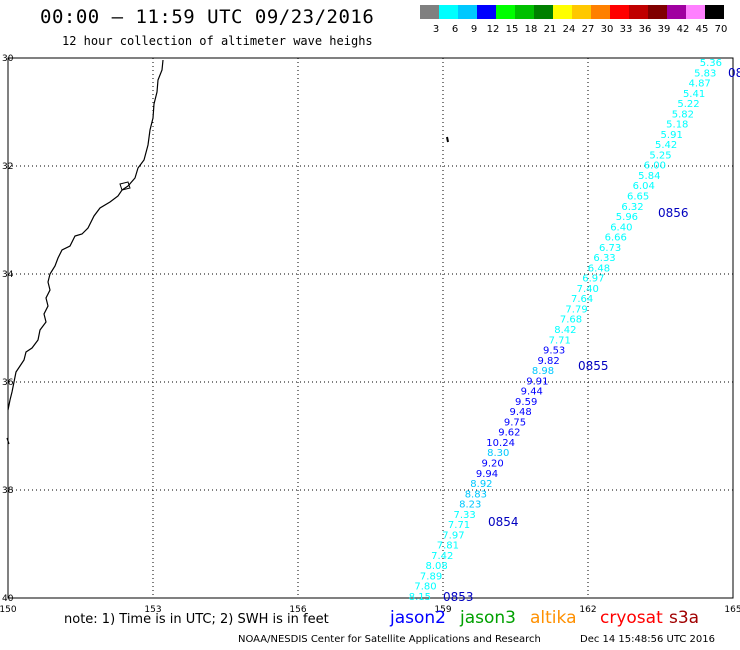  Describe the element at coordinates (526, 402) in the screenshot. I see `swh-value: 9.59` at that location.